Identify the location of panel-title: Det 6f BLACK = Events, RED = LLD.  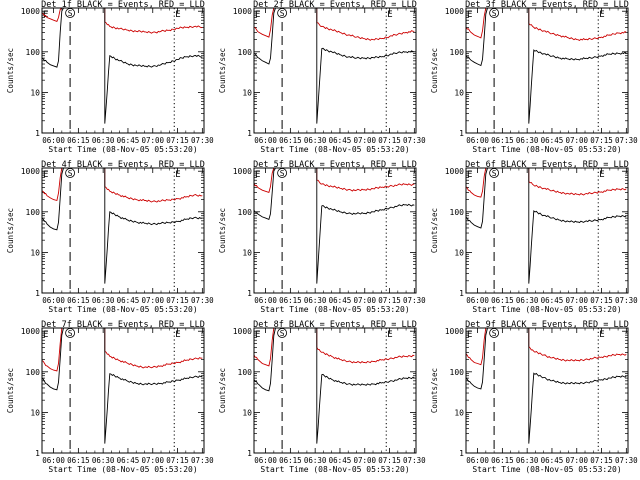
(547, 165).